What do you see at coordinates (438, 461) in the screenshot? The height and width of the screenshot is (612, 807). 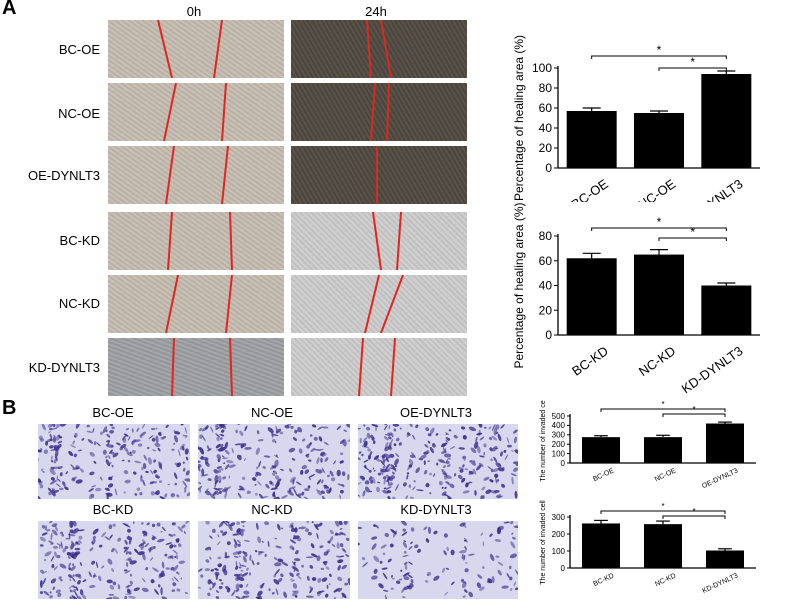 I see `invasion-micrograph-oe-dynlt3` at bounding box center [438, 461].